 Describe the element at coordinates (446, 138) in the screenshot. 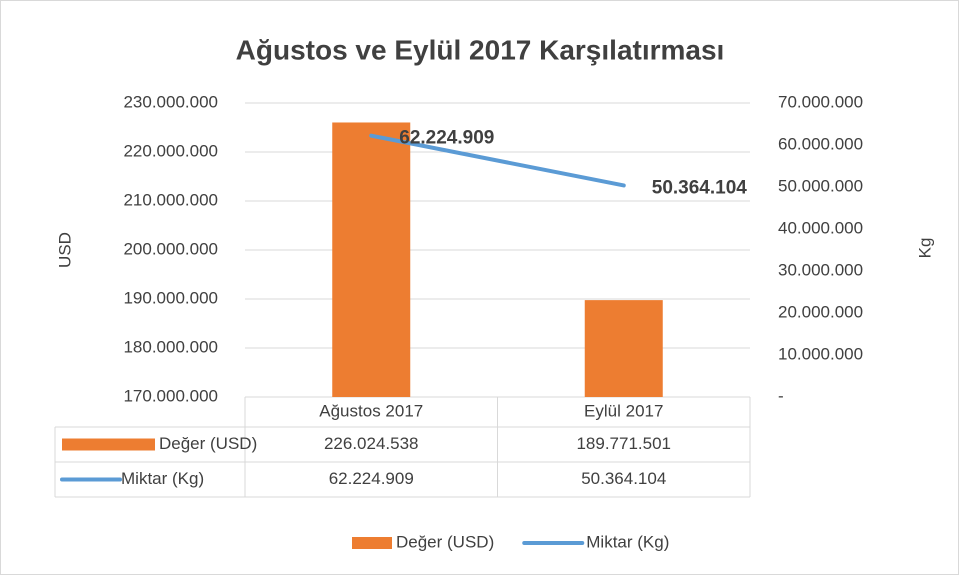

I see `data-label: 62.224.909` at that location.